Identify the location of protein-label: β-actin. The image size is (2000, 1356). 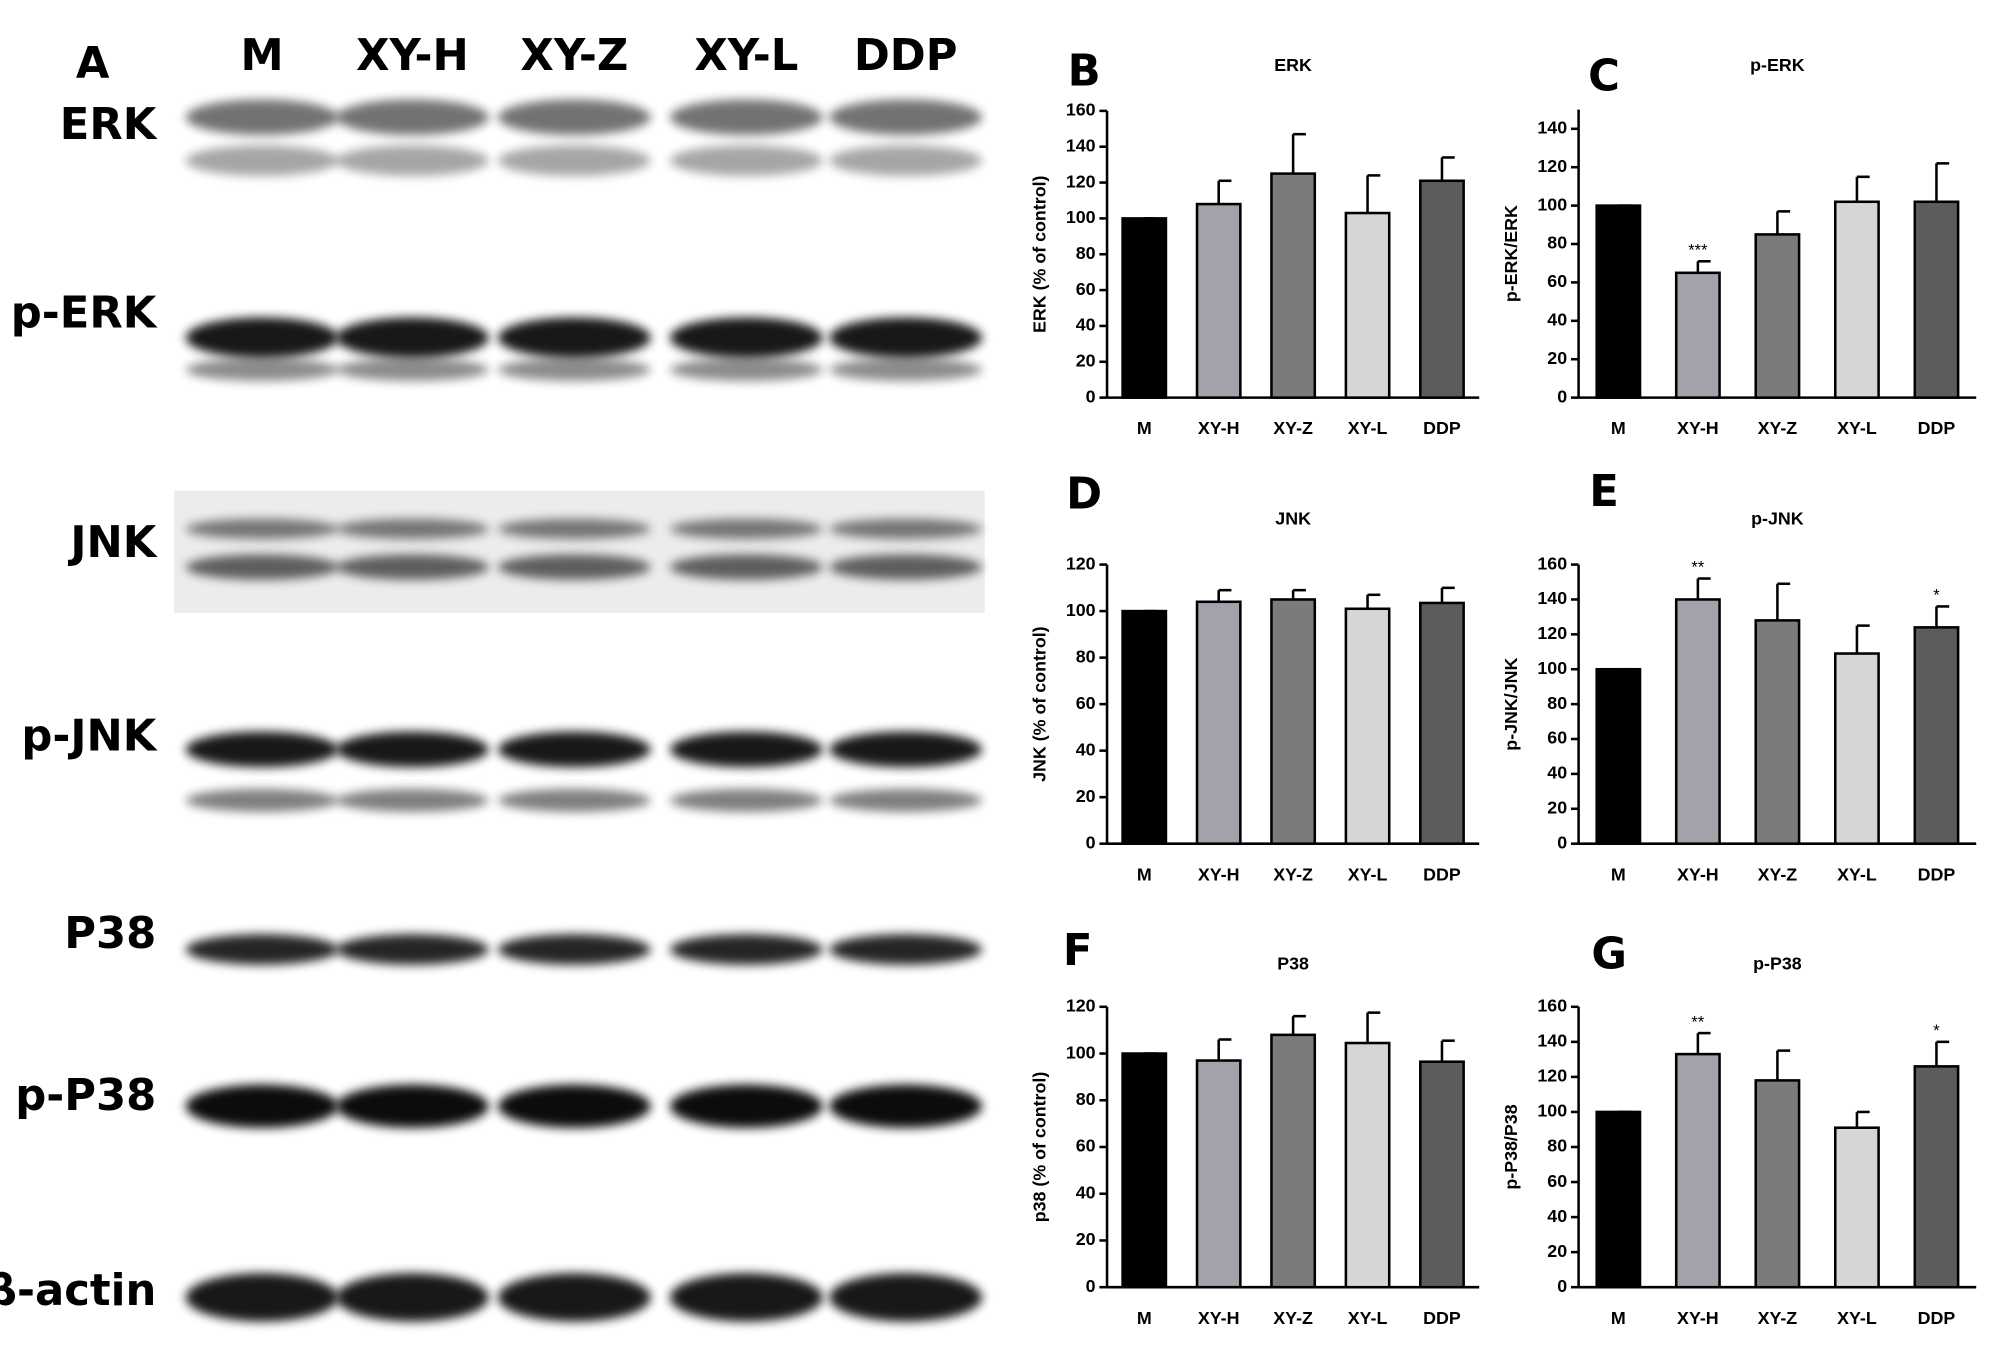
(78, 1291).